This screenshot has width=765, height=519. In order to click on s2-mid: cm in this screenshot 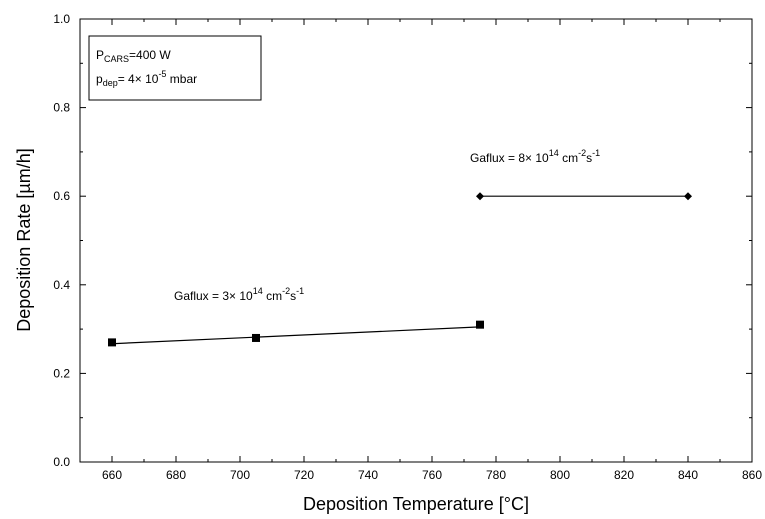, I will do `click(568, 158)`.